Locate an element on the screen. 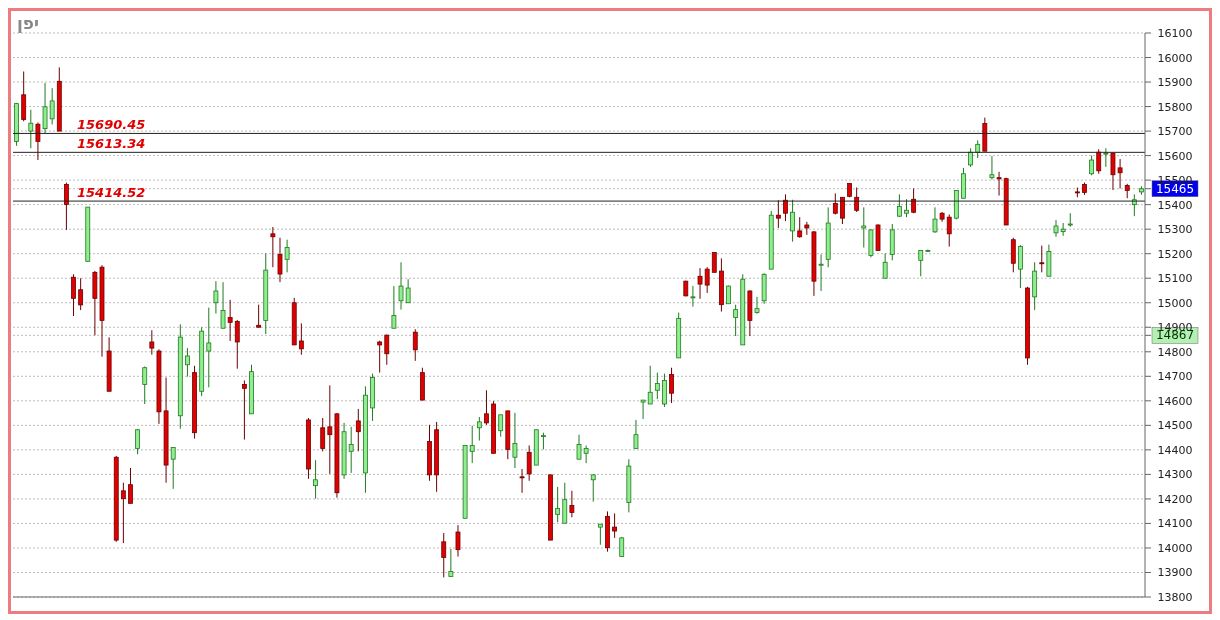 The height and width of the screenshot is (620, 1220). y-tick-label: 15700 is located at coordinates (1175, 132).